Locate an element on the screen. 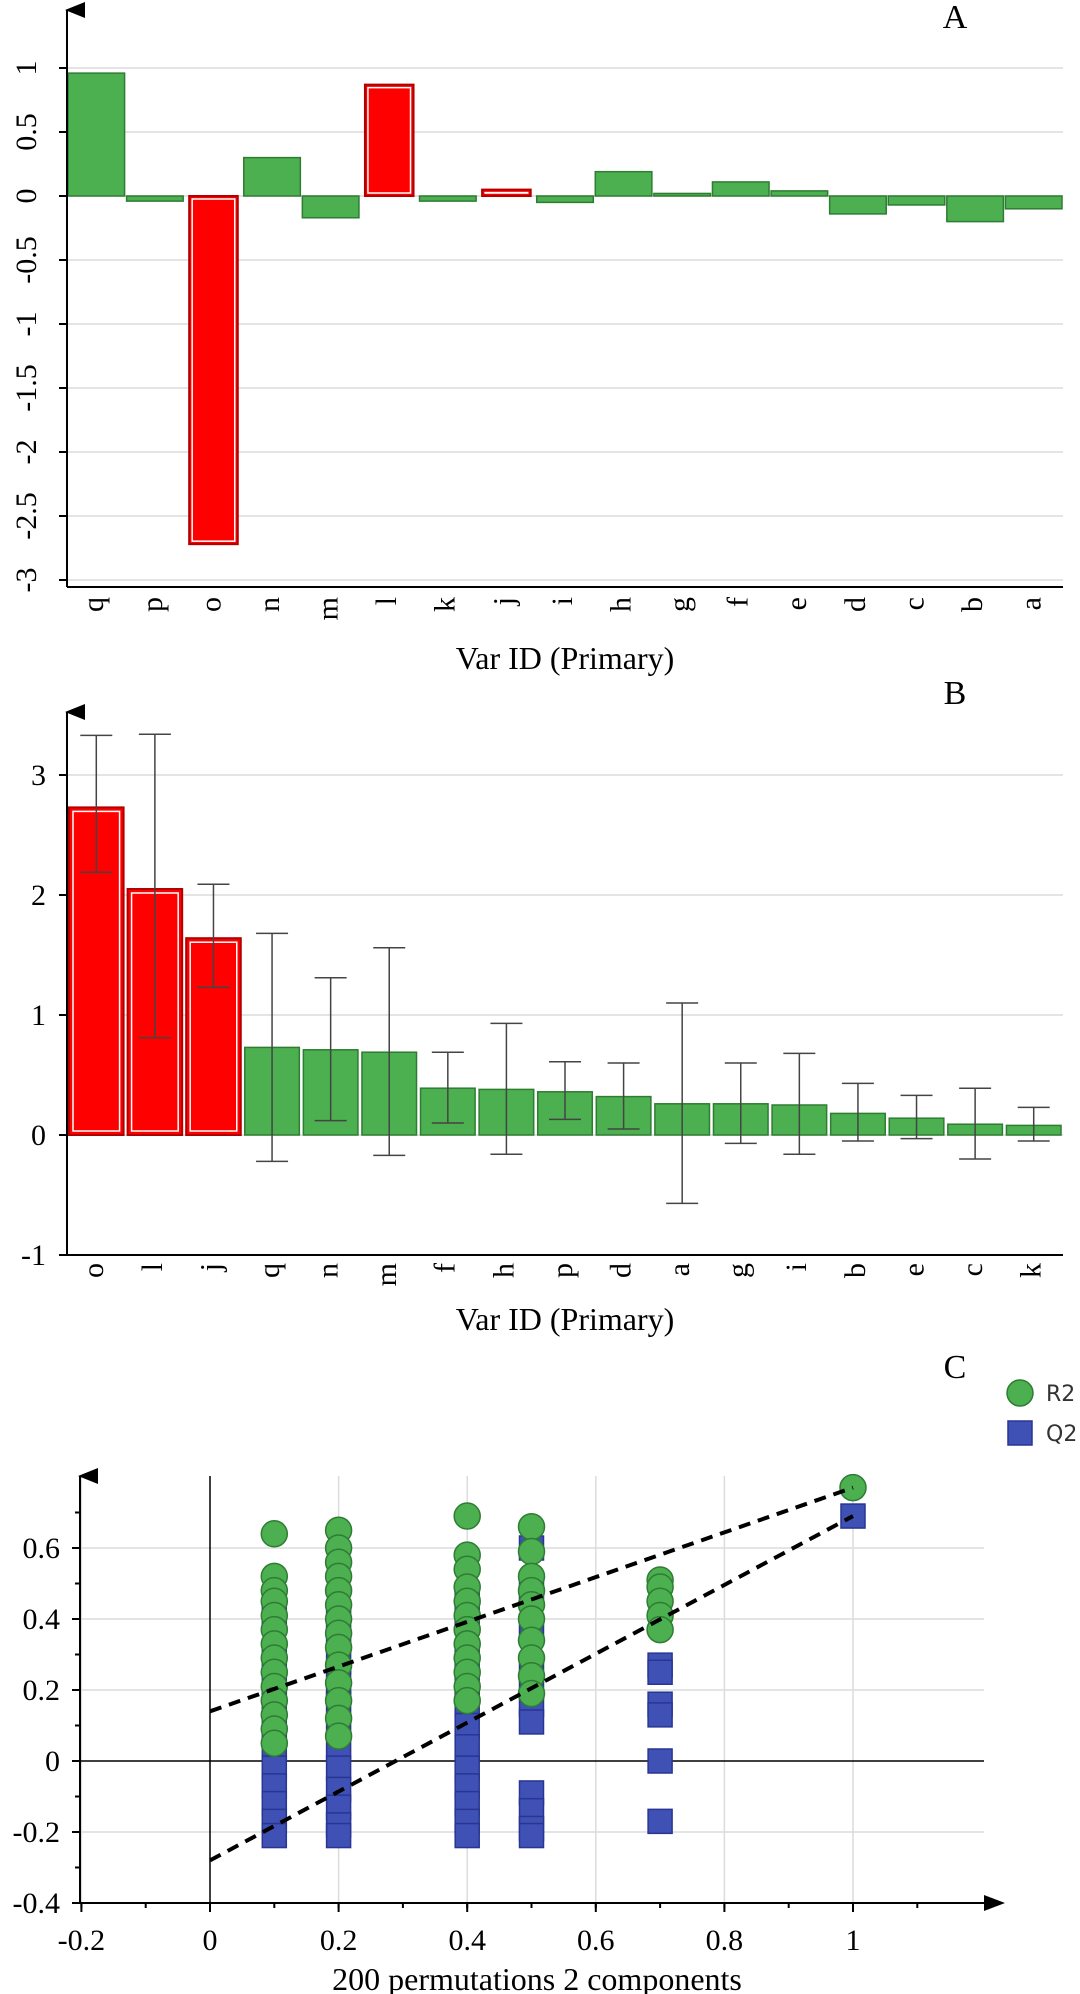 The height and width of the screenshot is (1994, 1080). legend-r2-label: R2 is located at coordinates (1060, 1394).